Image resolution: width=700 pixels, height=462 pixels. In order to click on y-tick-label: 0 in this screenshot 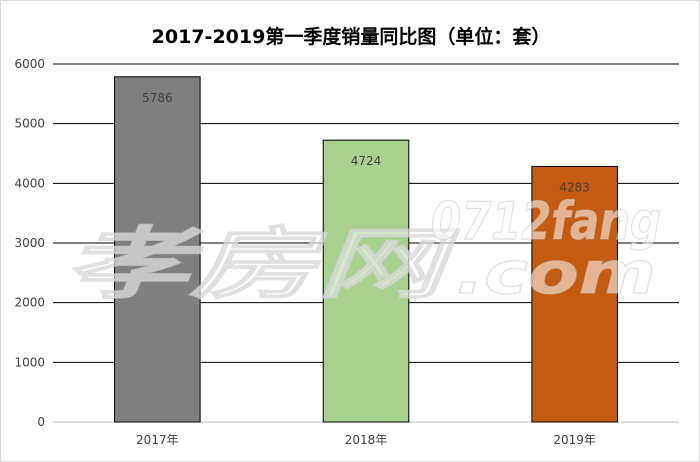, I will do `click(41, 422)`.